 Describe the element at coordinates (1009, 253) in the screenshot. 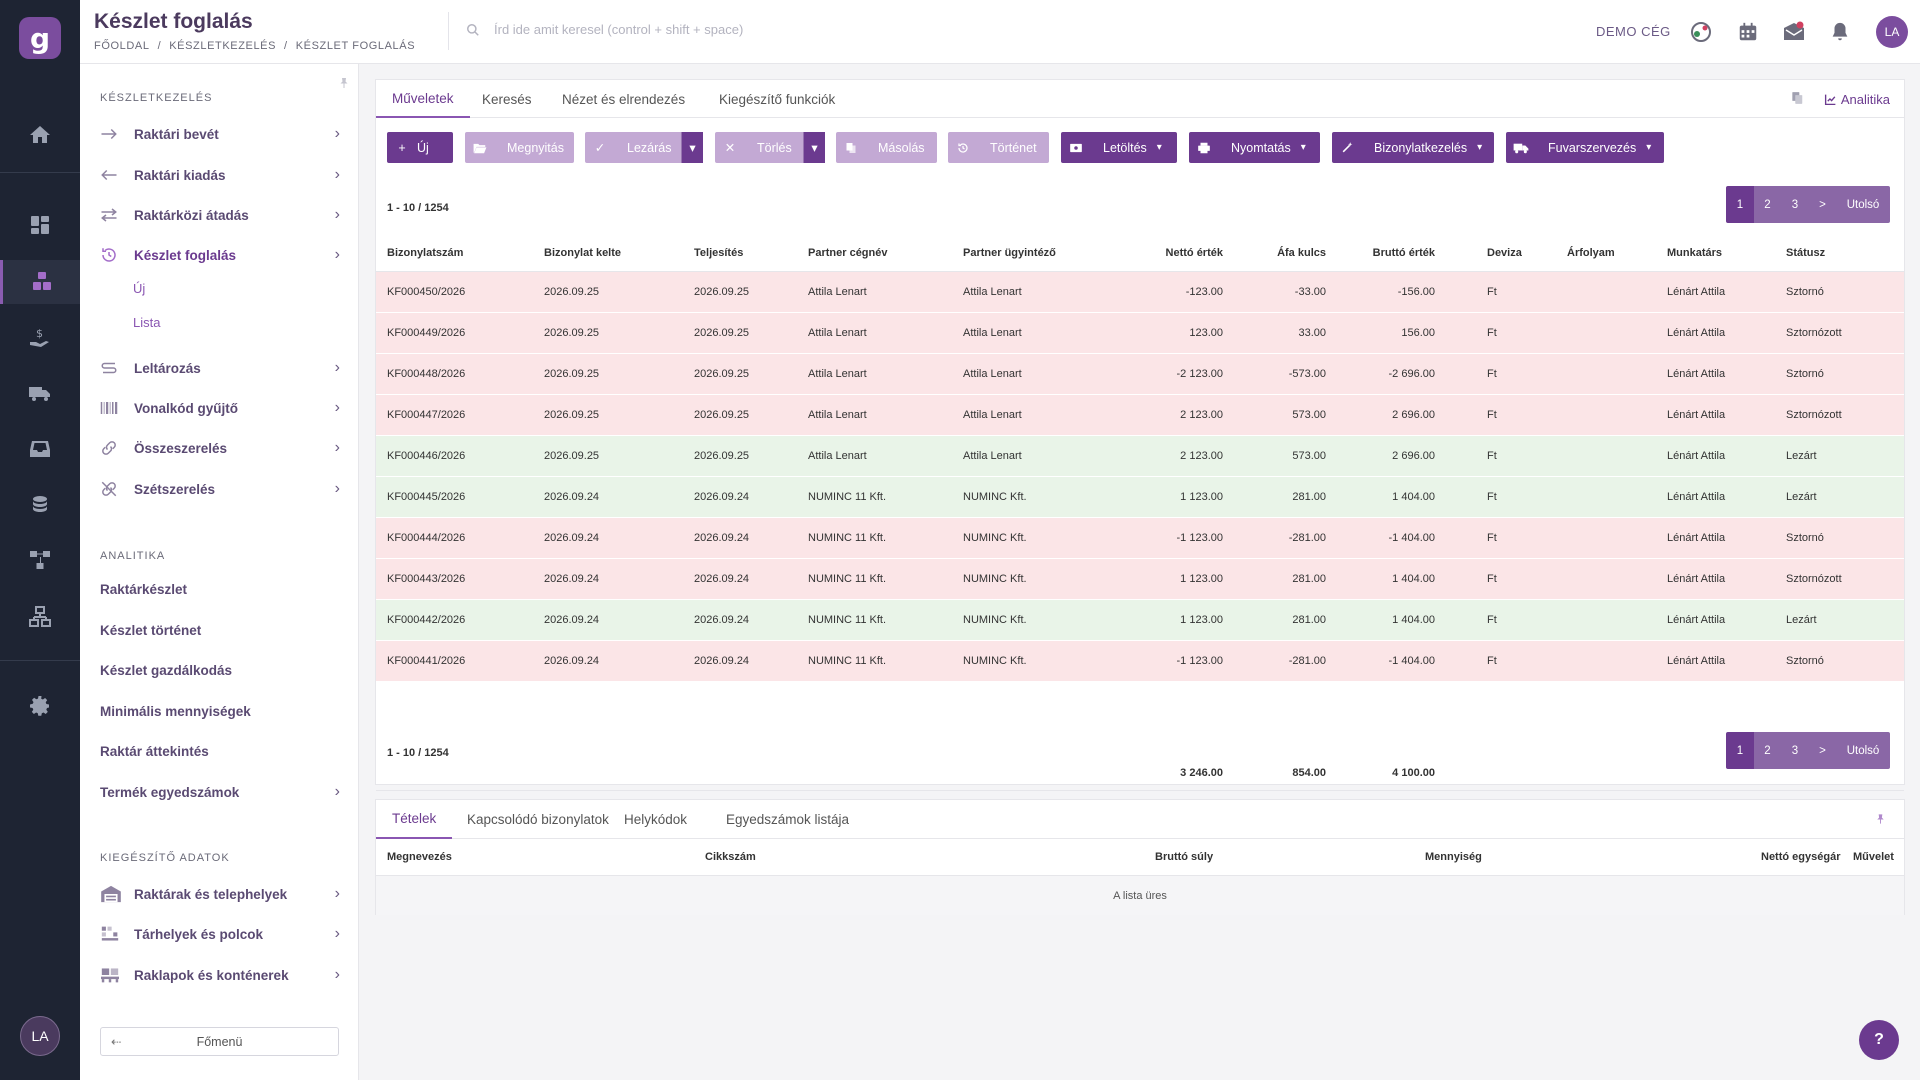

I see `column-header: Partner ügyintéző` at that location.